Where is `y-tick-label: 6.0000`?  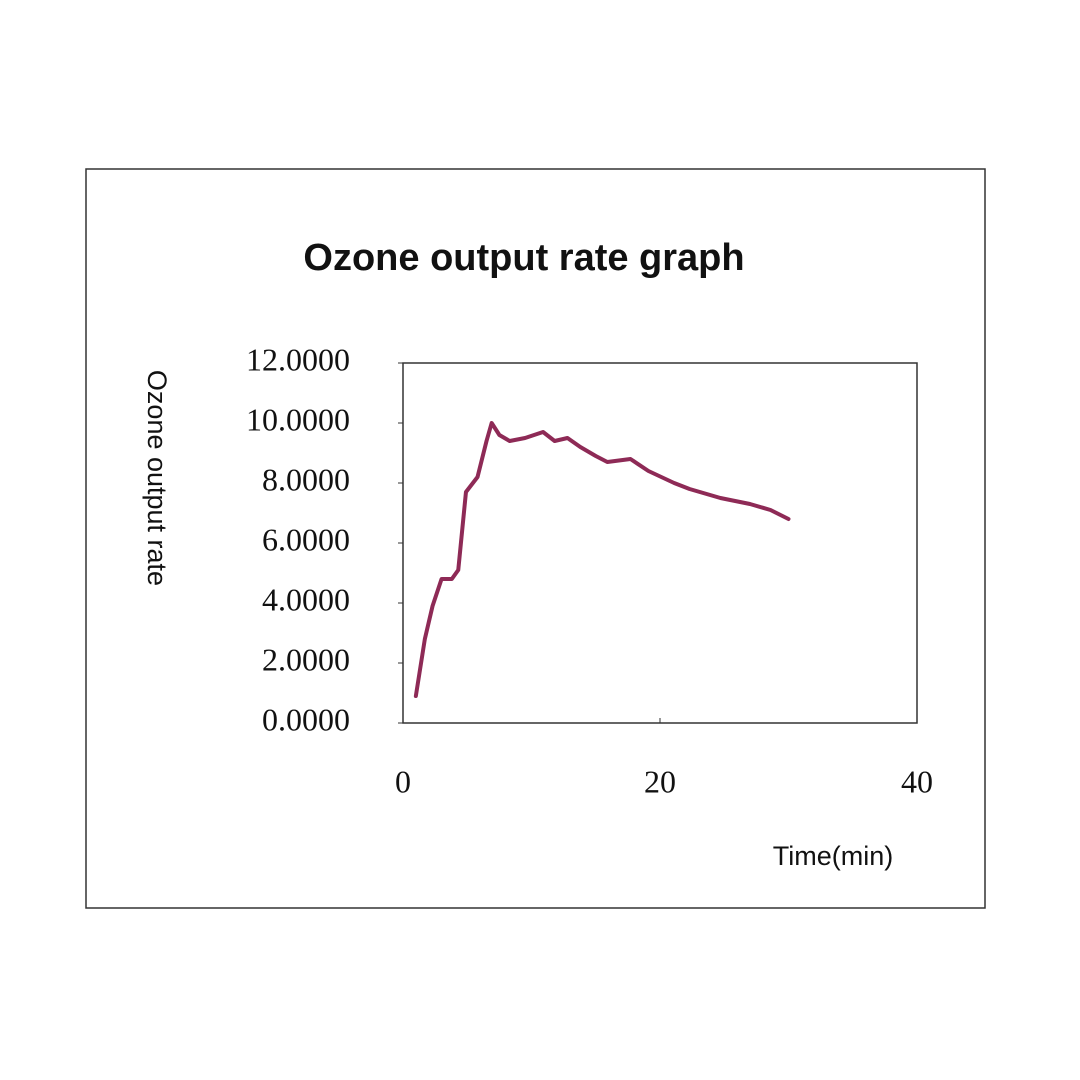
y-tick-label: 6.0000 is located at coordinates (306, 539).